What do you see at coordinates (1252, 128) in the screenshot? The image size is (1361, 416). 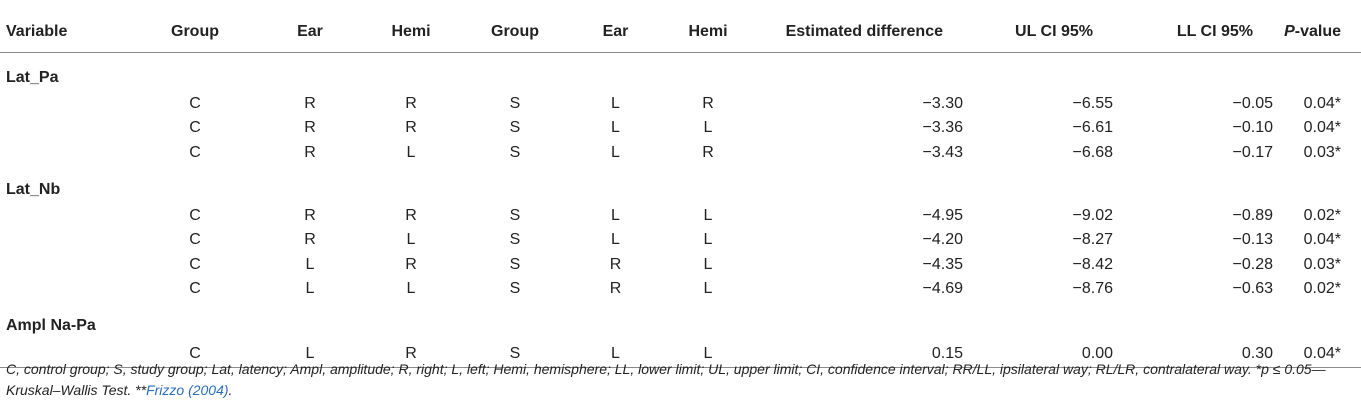 I see `cell-ll-ci: −0.10` at bounding box center [1252, 128].